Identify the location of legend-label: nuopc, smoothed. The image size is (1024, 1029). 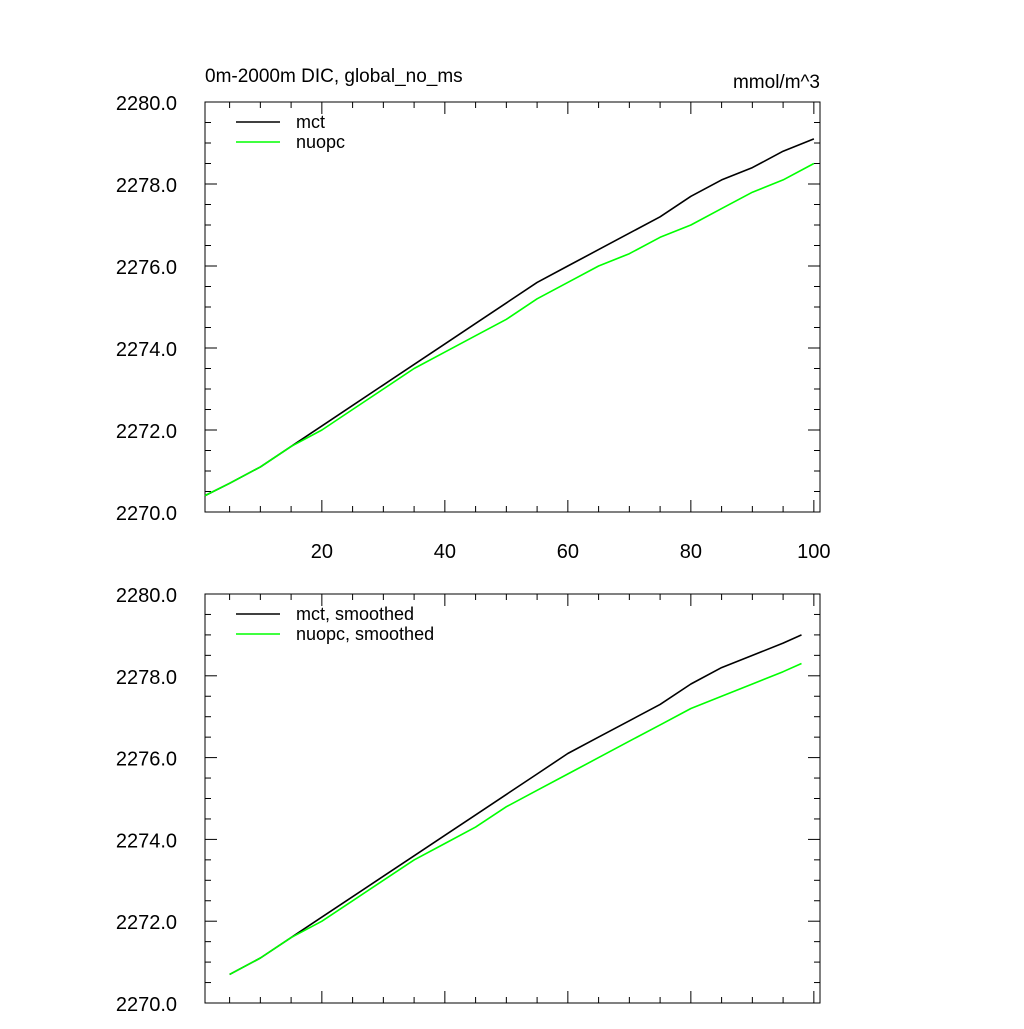
(365, 634).